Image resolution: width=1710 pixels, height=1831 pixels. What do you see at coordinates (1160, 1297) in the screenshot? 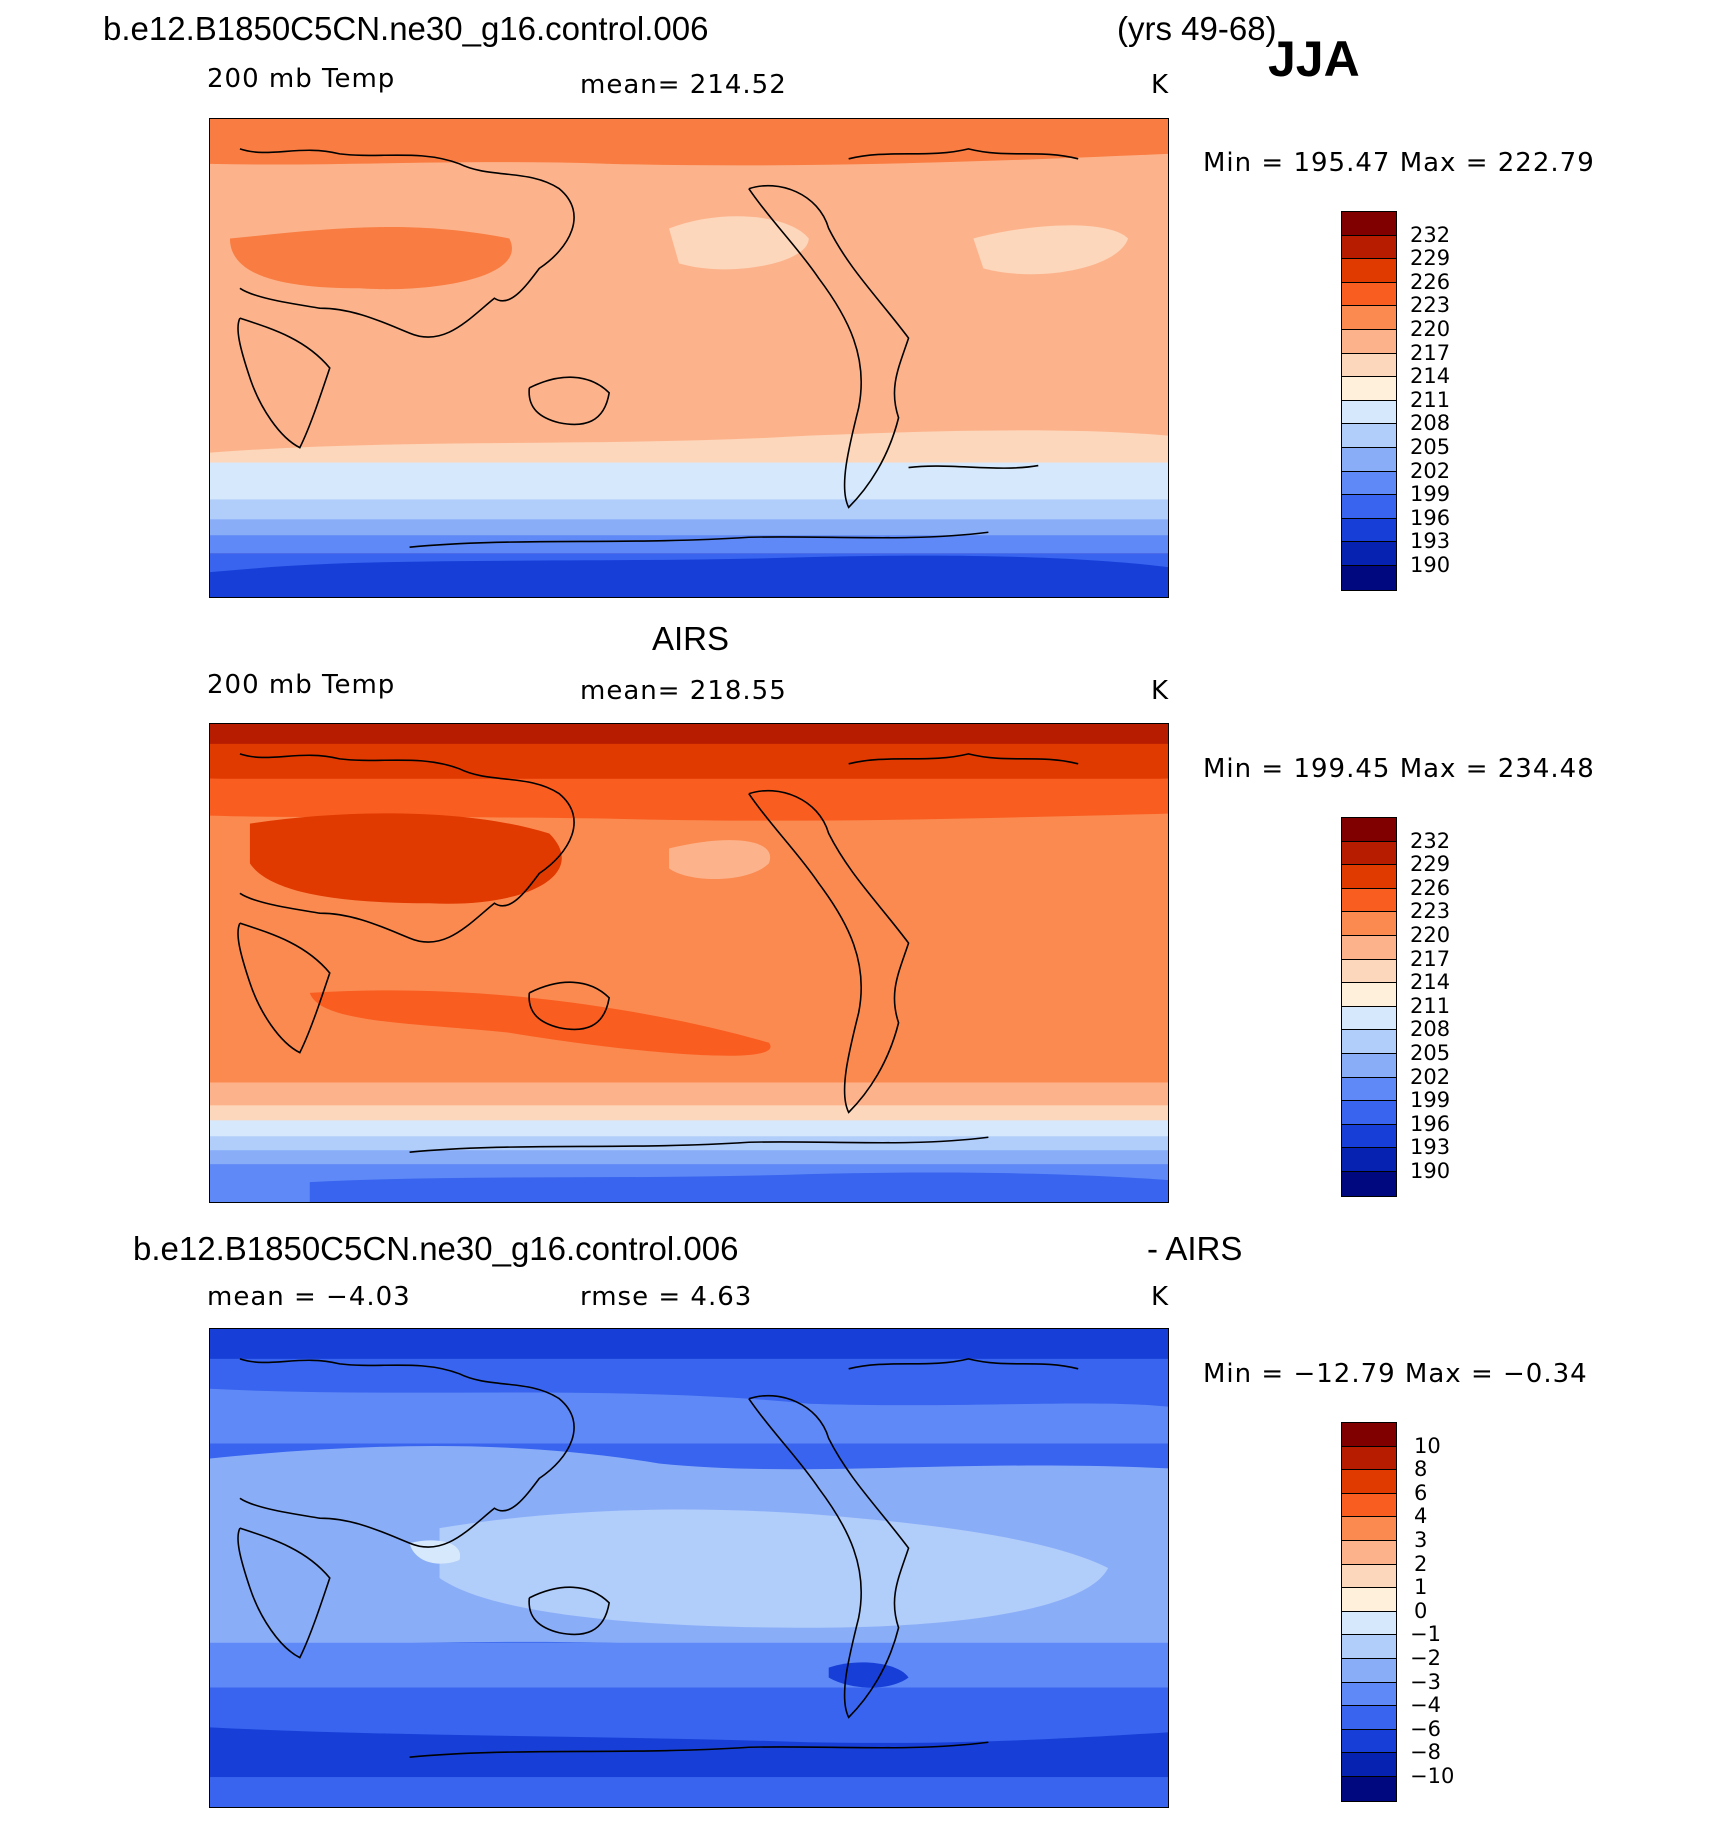
I see `panel3-units: K` at bounding box center [1160, 1297].